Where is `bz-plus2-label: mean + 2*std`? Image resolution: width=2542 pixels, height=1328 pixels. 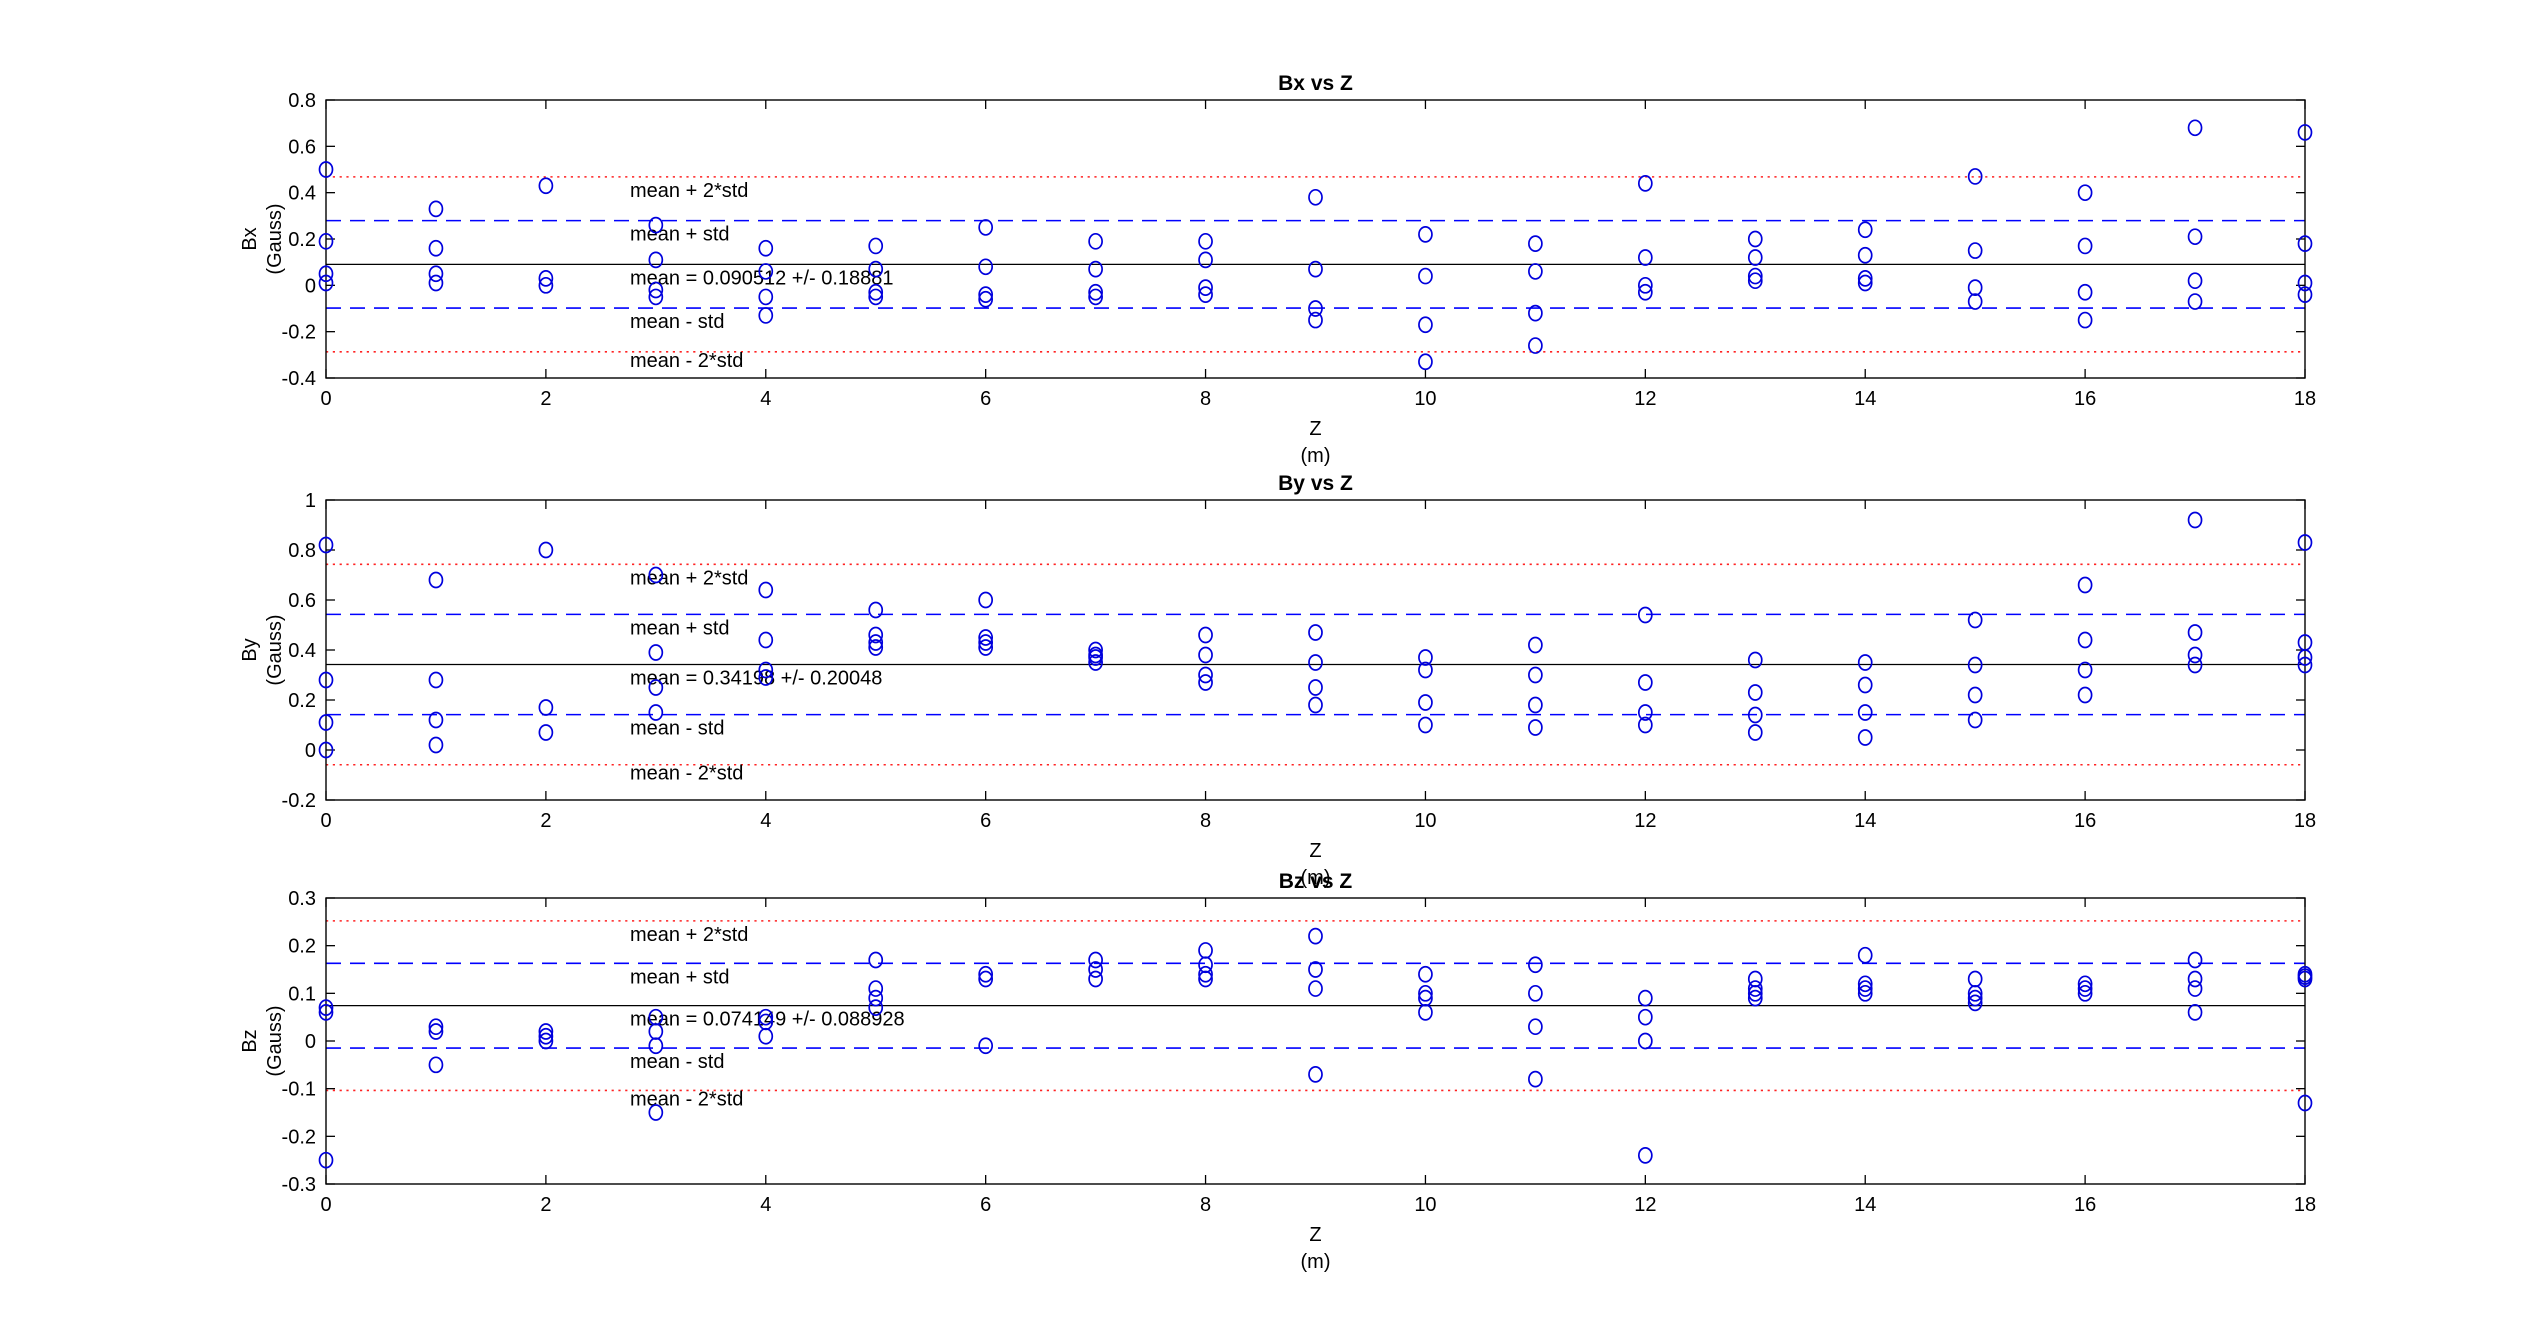 bz-plus2-label: mean + 2*std is located at coordinates (689, 935).